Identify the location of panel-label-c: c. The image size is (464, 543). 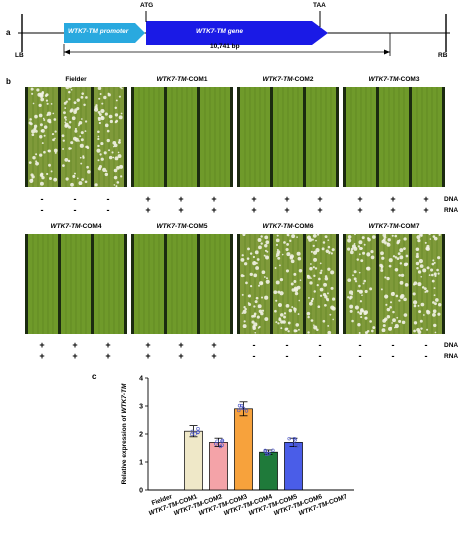
(94, 376).